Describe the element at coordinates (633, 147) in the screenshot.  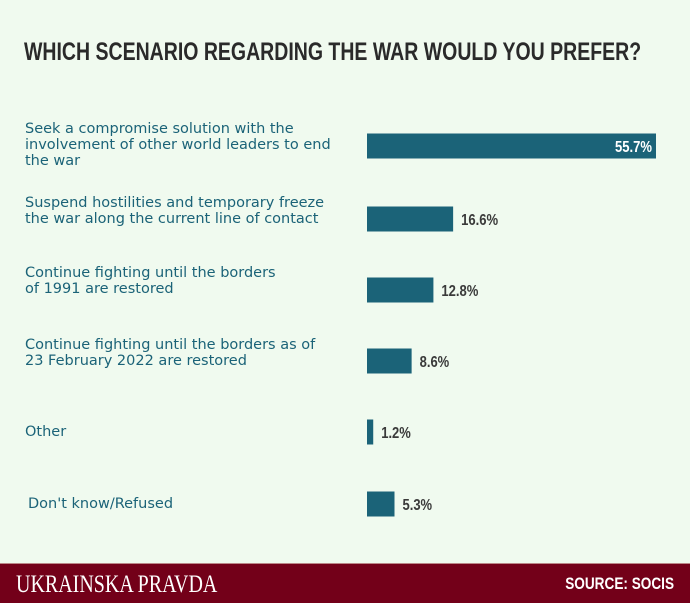
I see `value-label: 55.7%` at that location.